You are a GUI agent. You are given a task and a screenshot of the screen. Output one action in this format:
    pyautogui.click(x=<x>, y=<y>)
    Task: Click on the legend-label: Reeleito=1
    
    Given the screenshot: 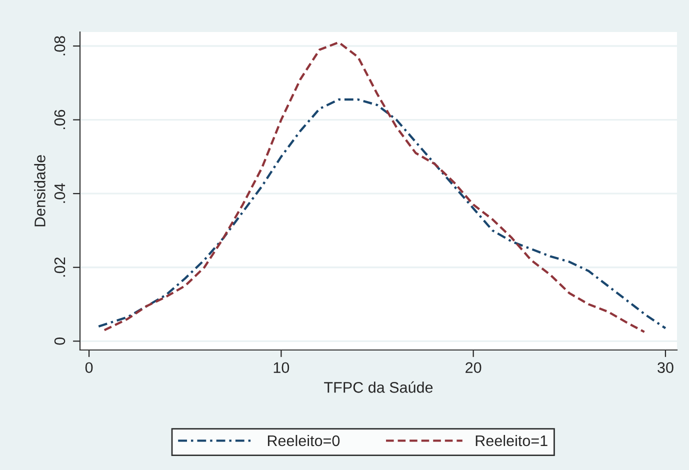 What is the action you would take?
    pyautogui.click(x=512, y=440)
    